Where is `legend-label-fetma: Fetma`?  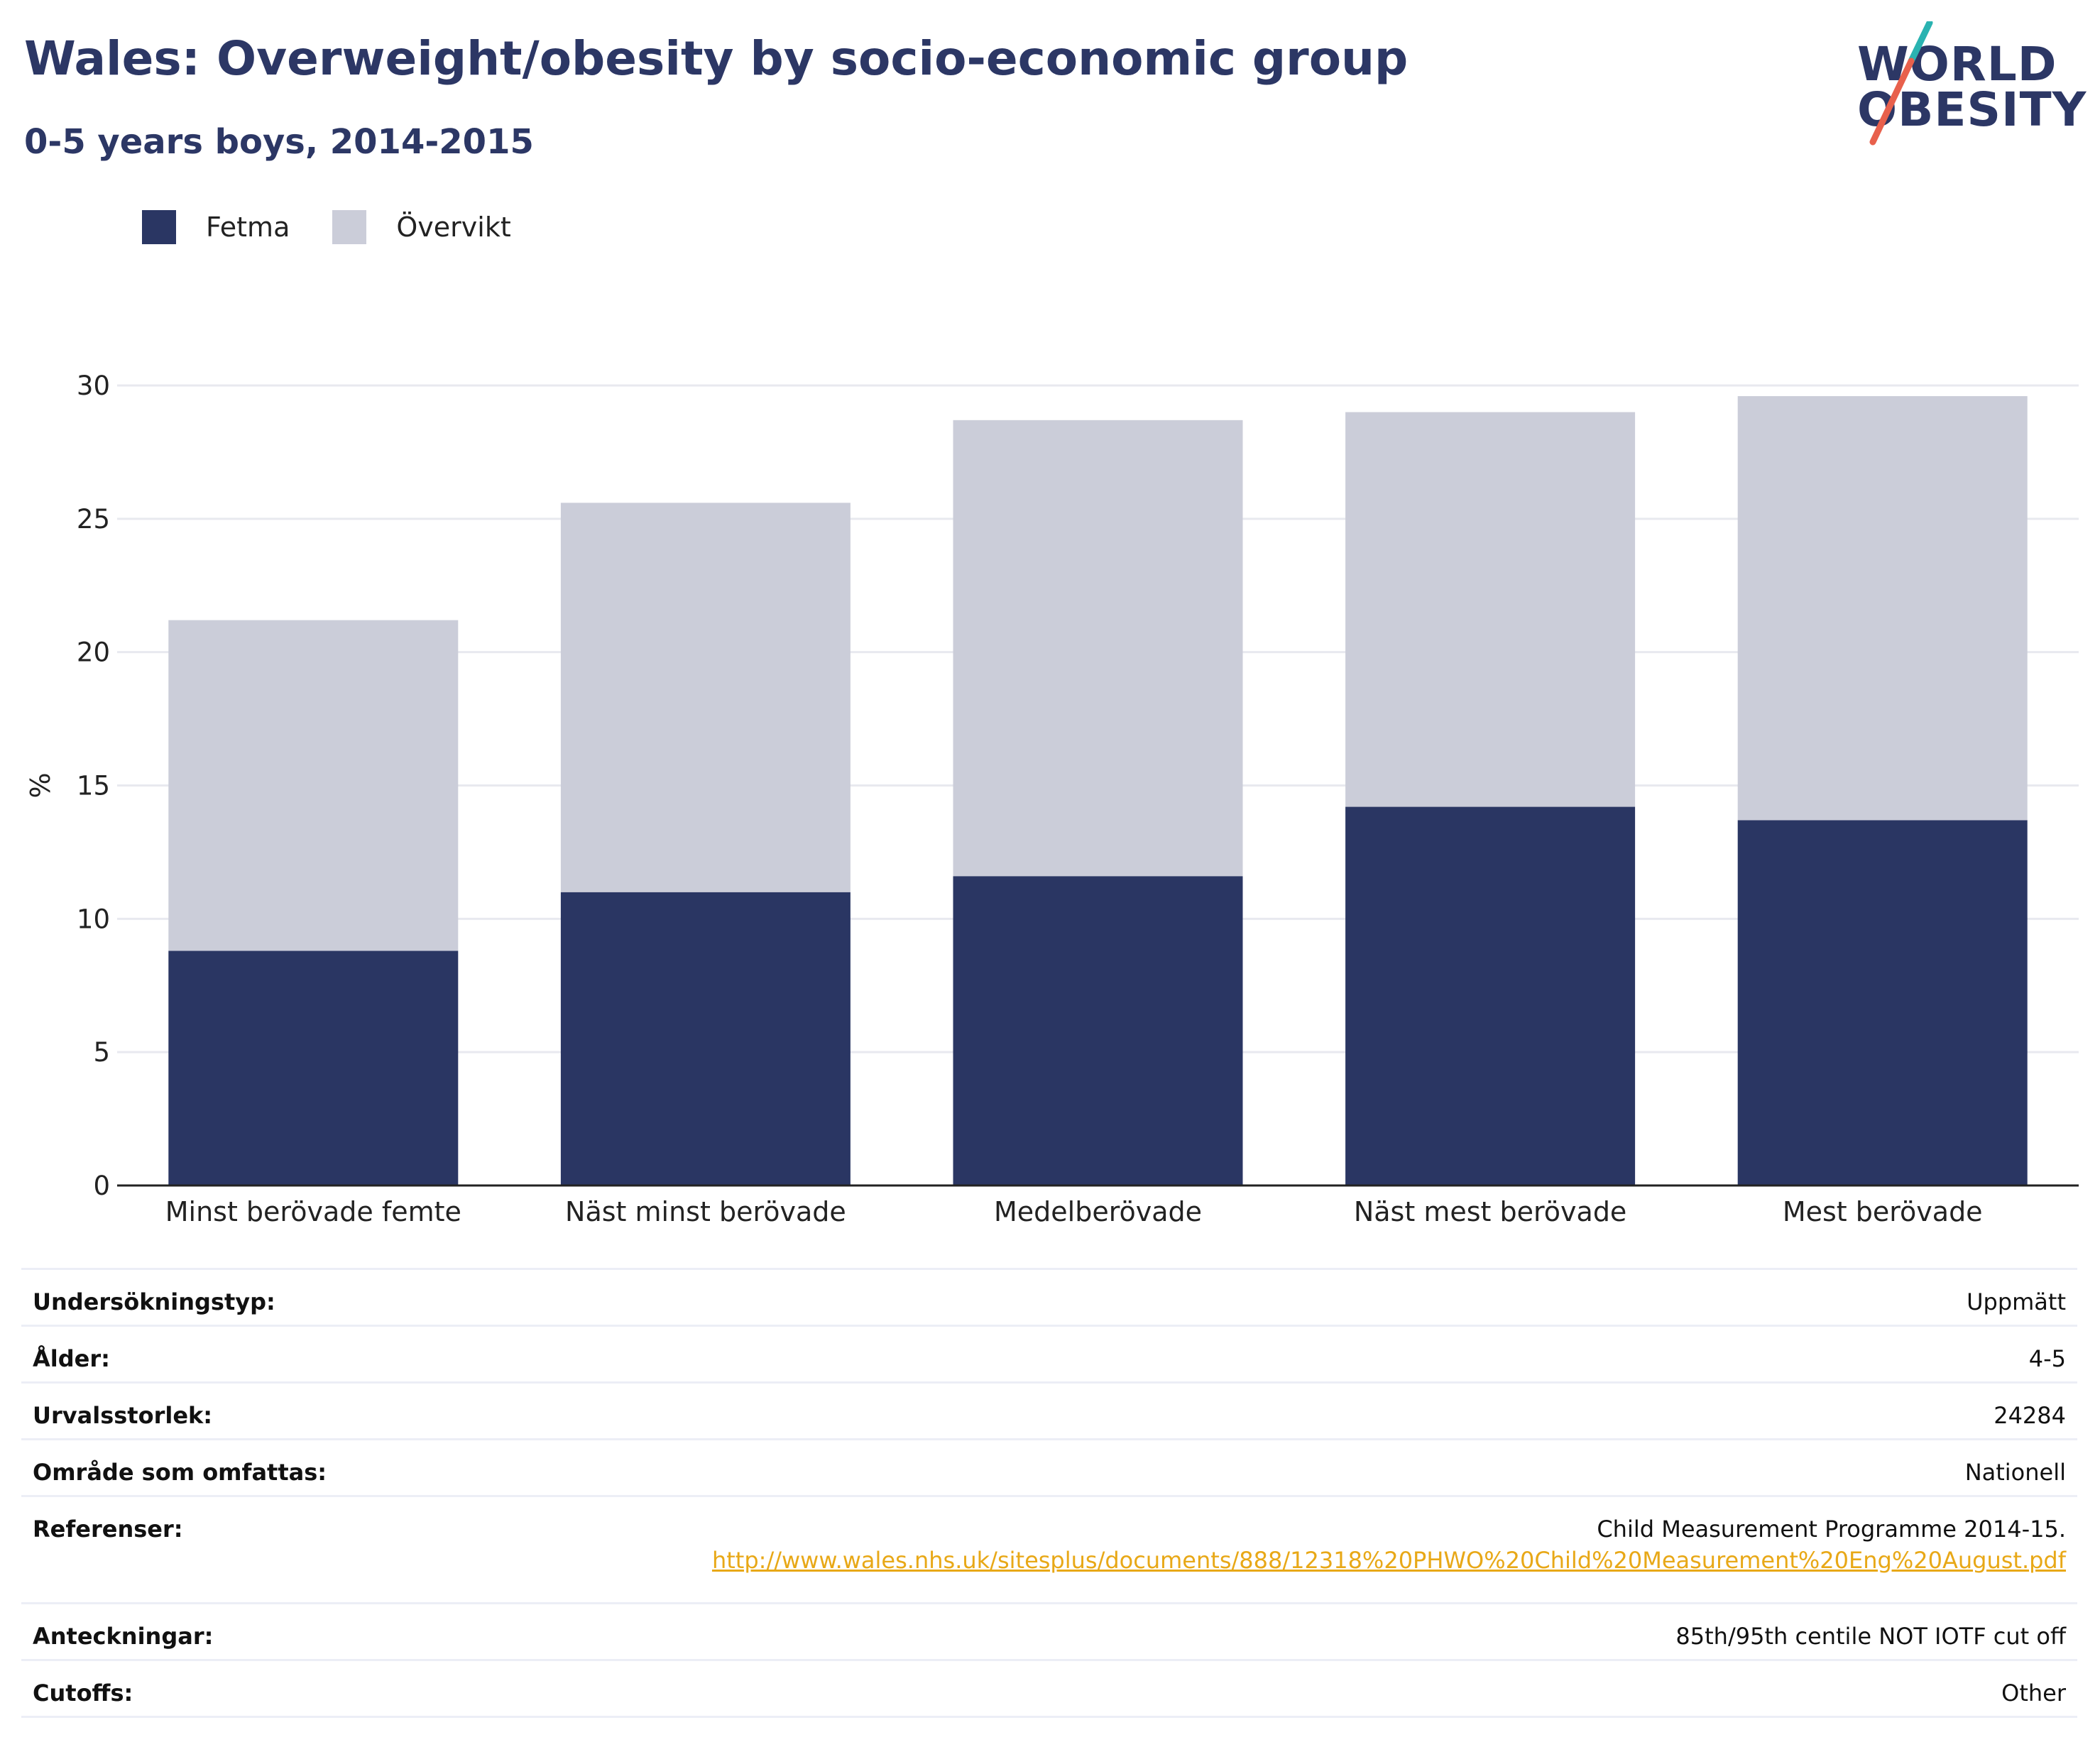 legend-label-fetma: Fetma is located at coordinates (248, 227).